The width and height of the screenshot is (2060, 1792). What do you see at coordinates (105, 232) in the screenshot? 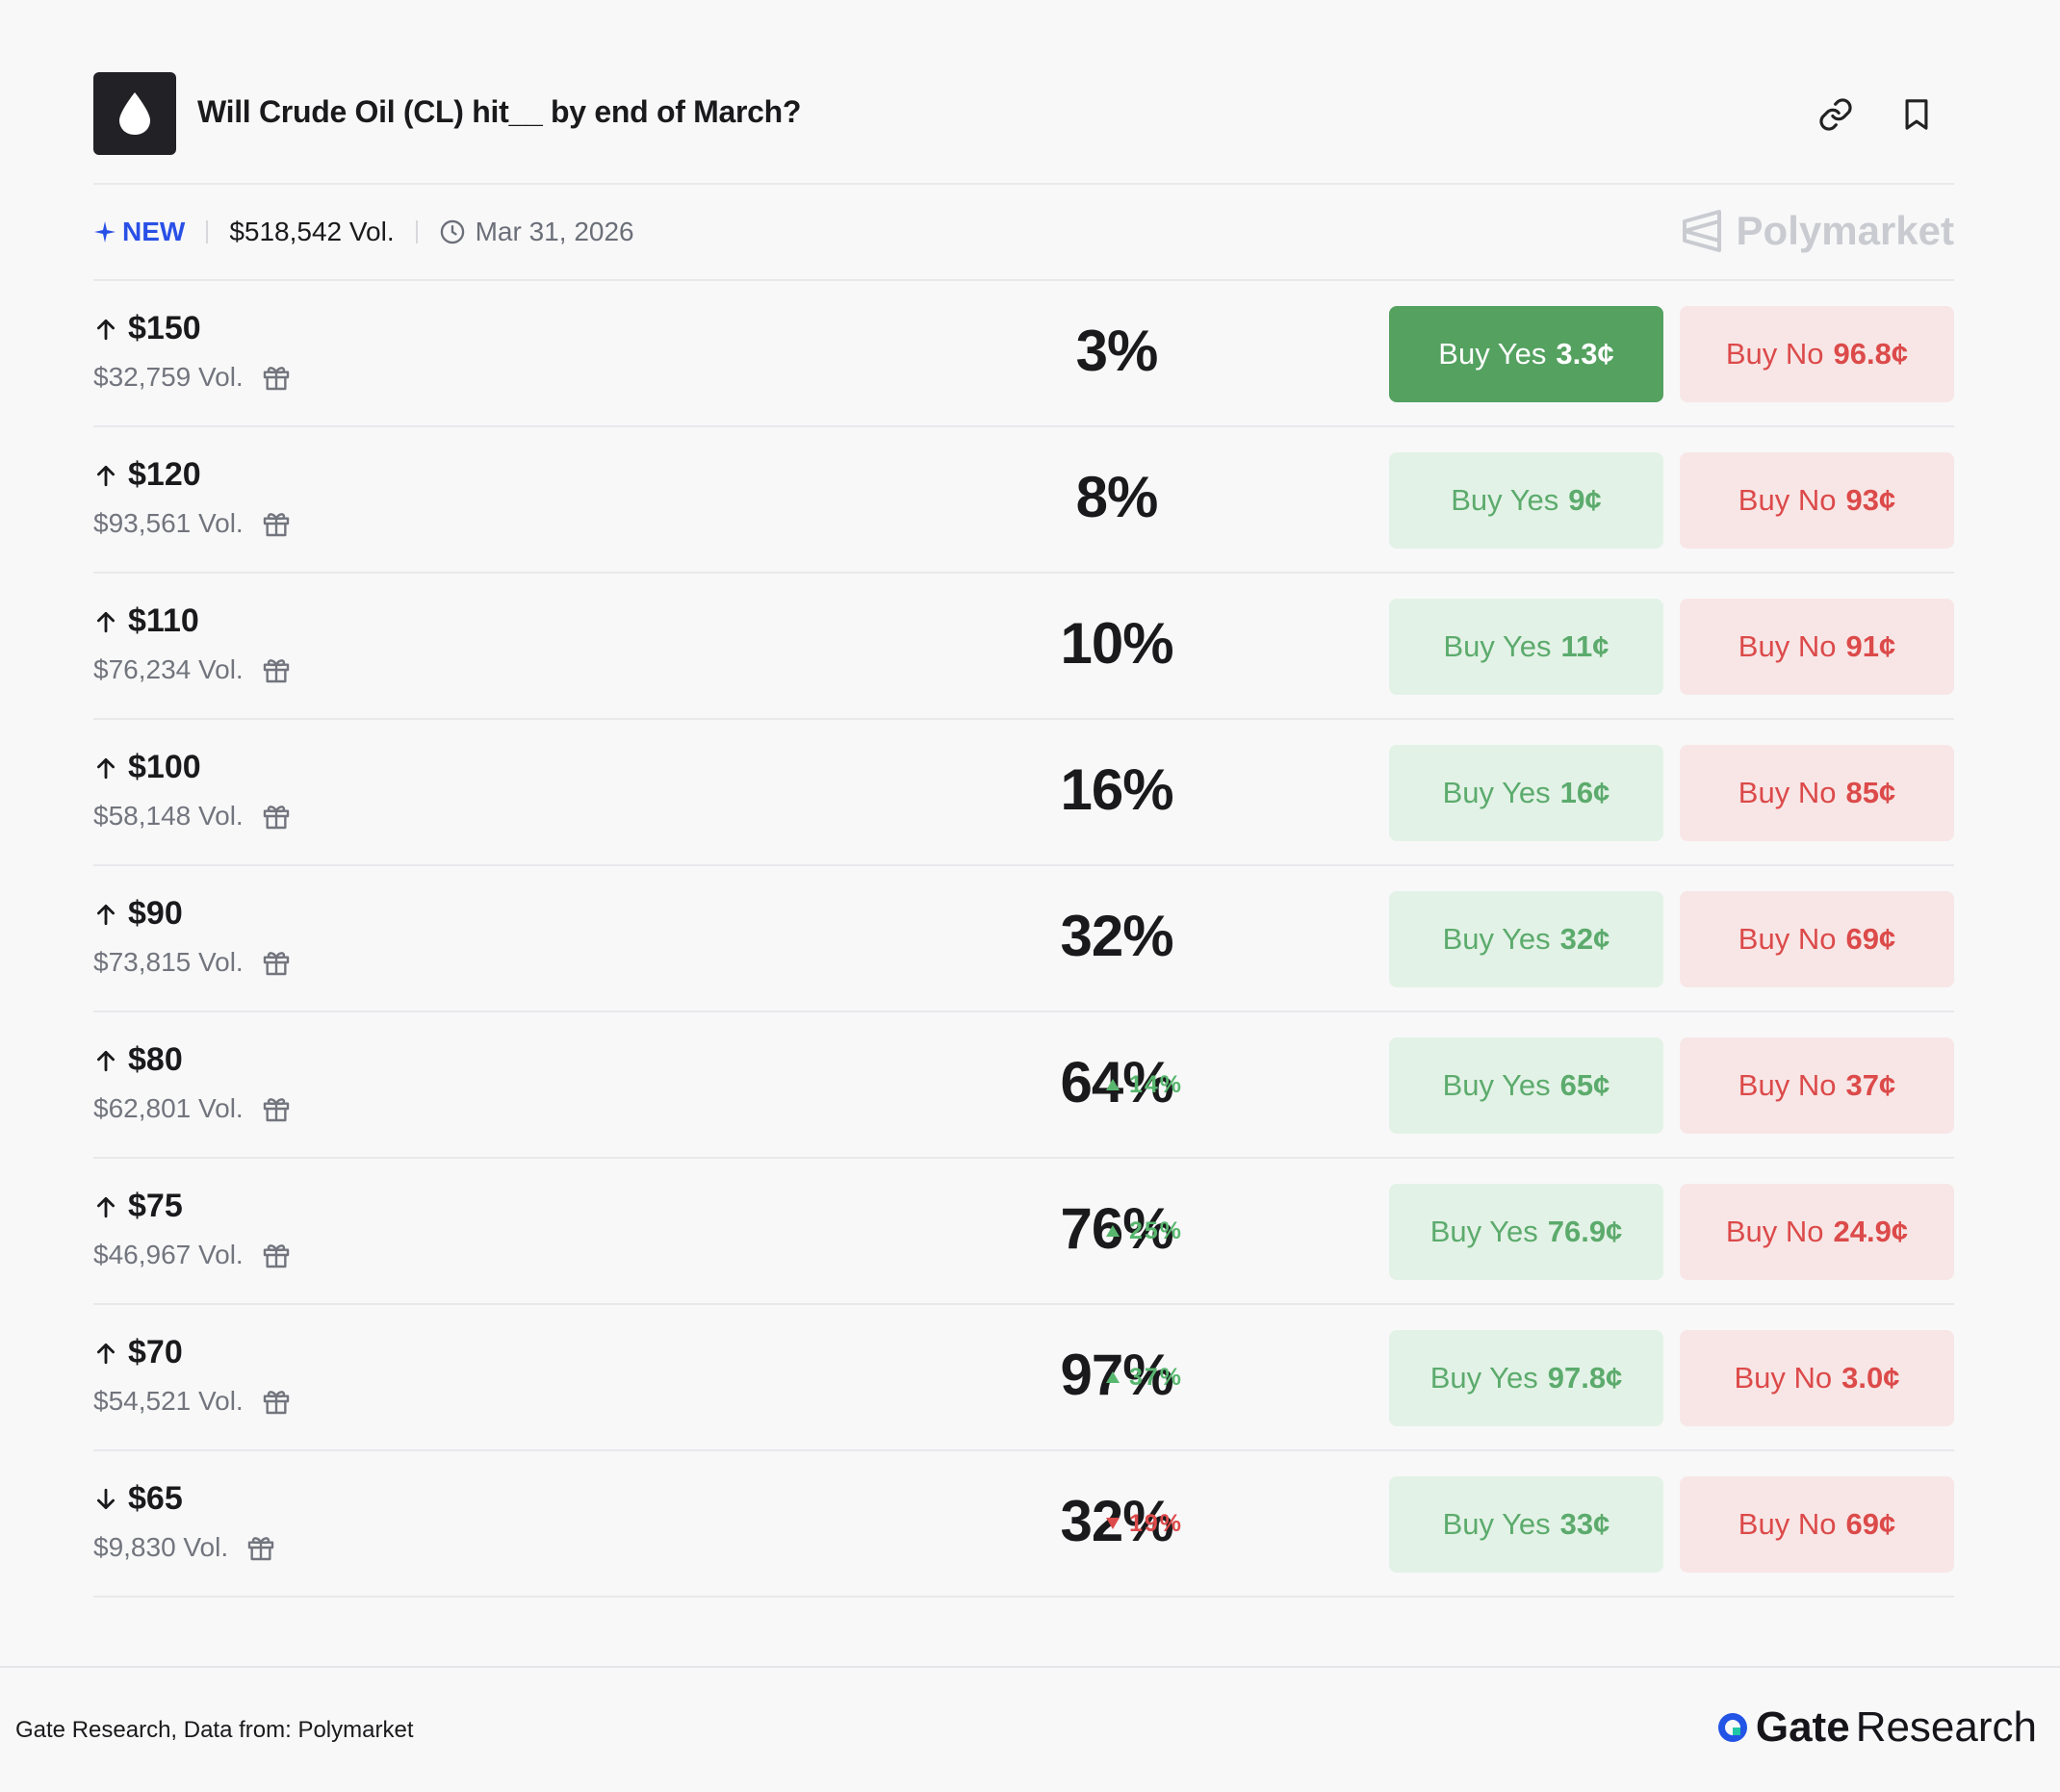
I see `sparkle-icon` at bounding box center [105, 232].